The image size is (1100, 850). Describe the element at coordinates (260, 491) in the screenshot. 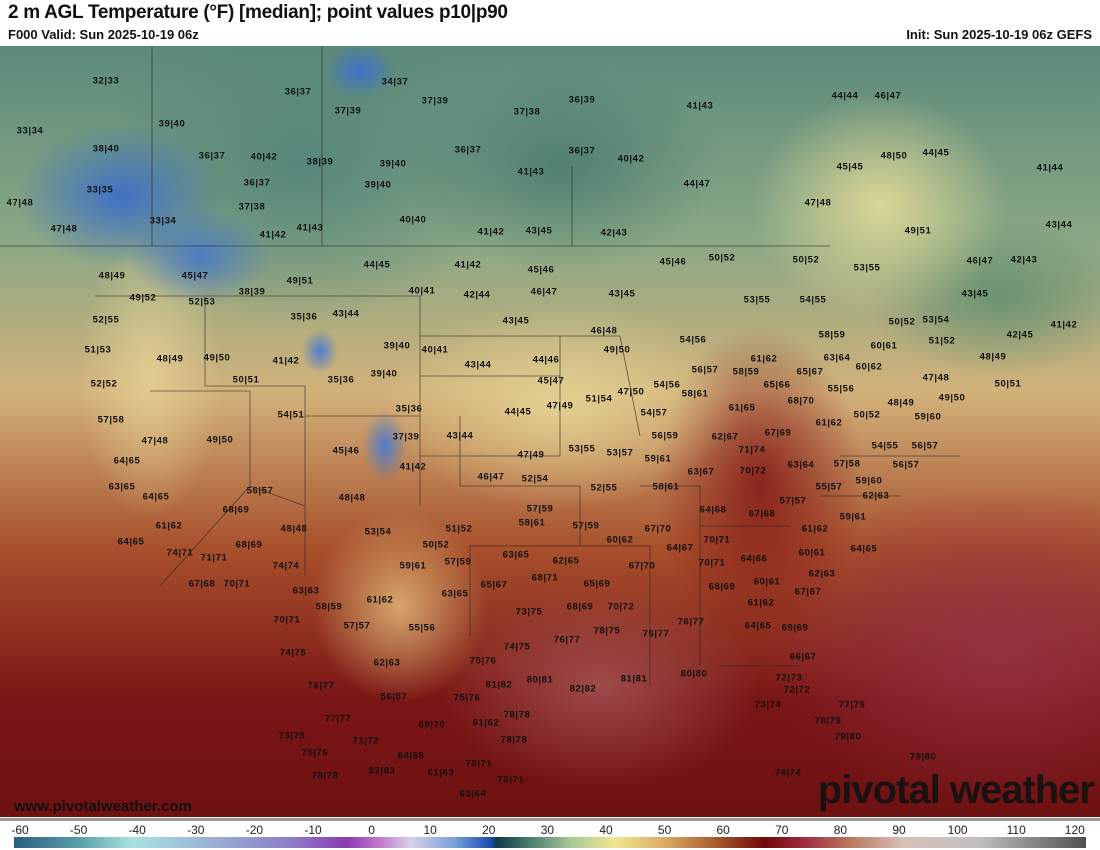

I see `point-value-label: 56|57` at that location.